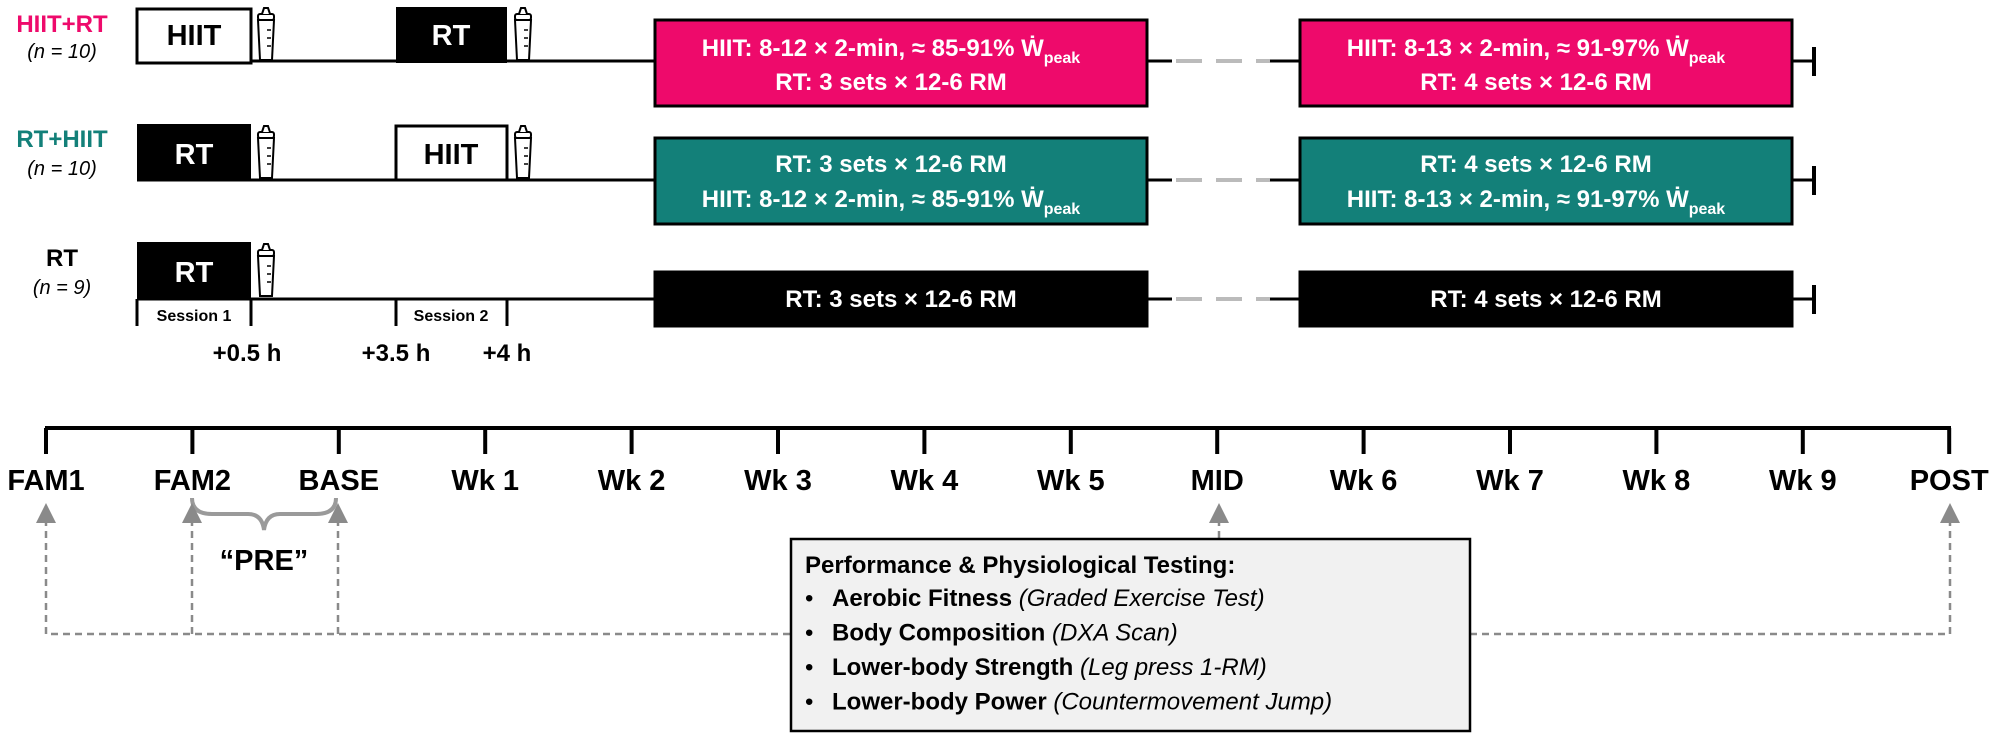  What do you see at coordinates (413, 569) in the screenshot?
I see `arrow-fam1` at bounding box center [413, 569].